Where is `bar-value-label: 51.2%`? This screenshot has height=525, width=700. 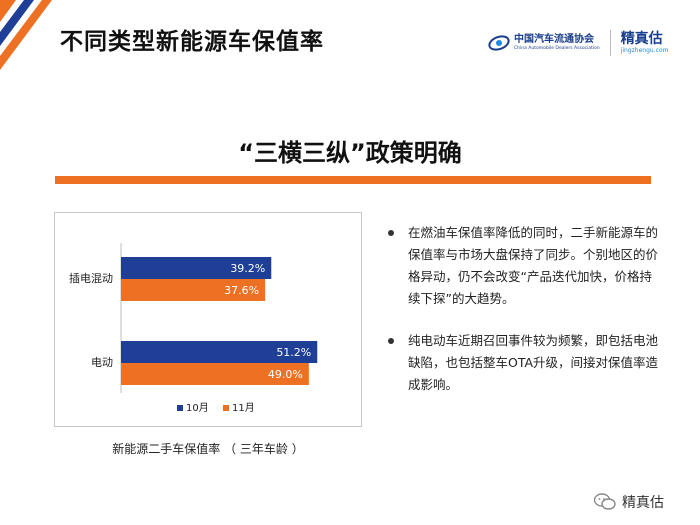 bar-value-label: 51.2% is located at coordinates (293, 352).